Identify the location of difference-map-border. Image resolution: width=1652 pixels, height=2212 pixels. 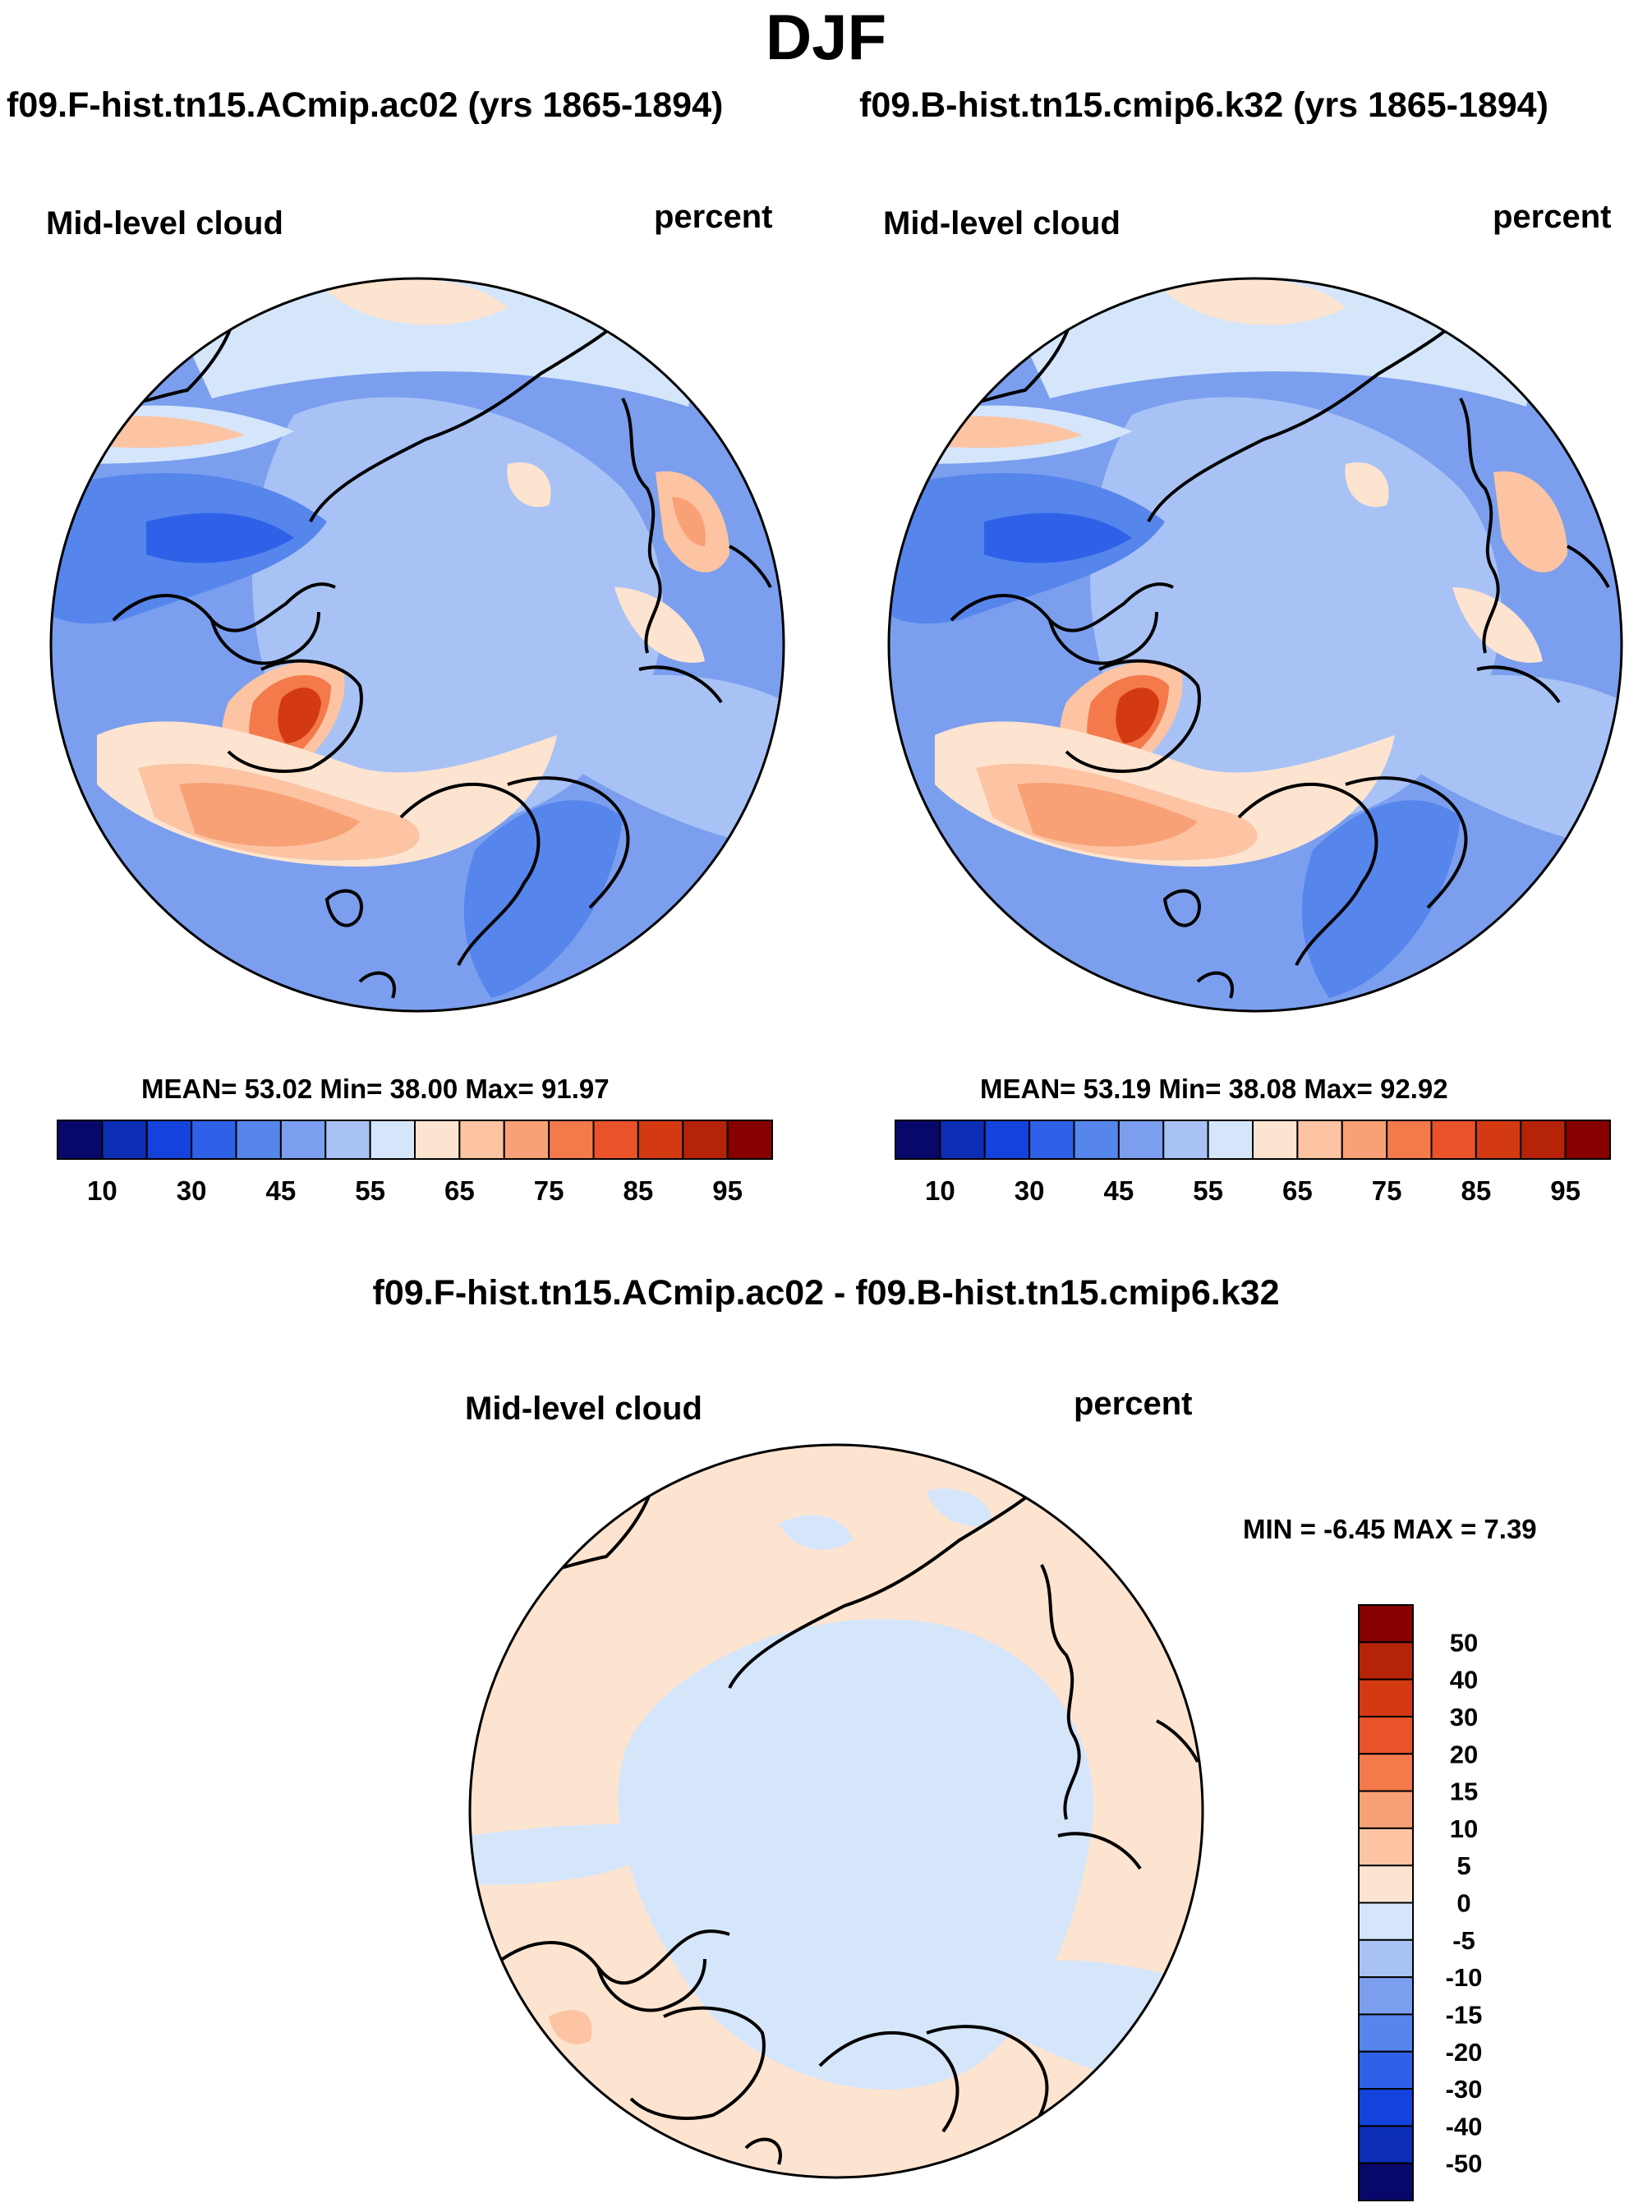
(836, 1811).